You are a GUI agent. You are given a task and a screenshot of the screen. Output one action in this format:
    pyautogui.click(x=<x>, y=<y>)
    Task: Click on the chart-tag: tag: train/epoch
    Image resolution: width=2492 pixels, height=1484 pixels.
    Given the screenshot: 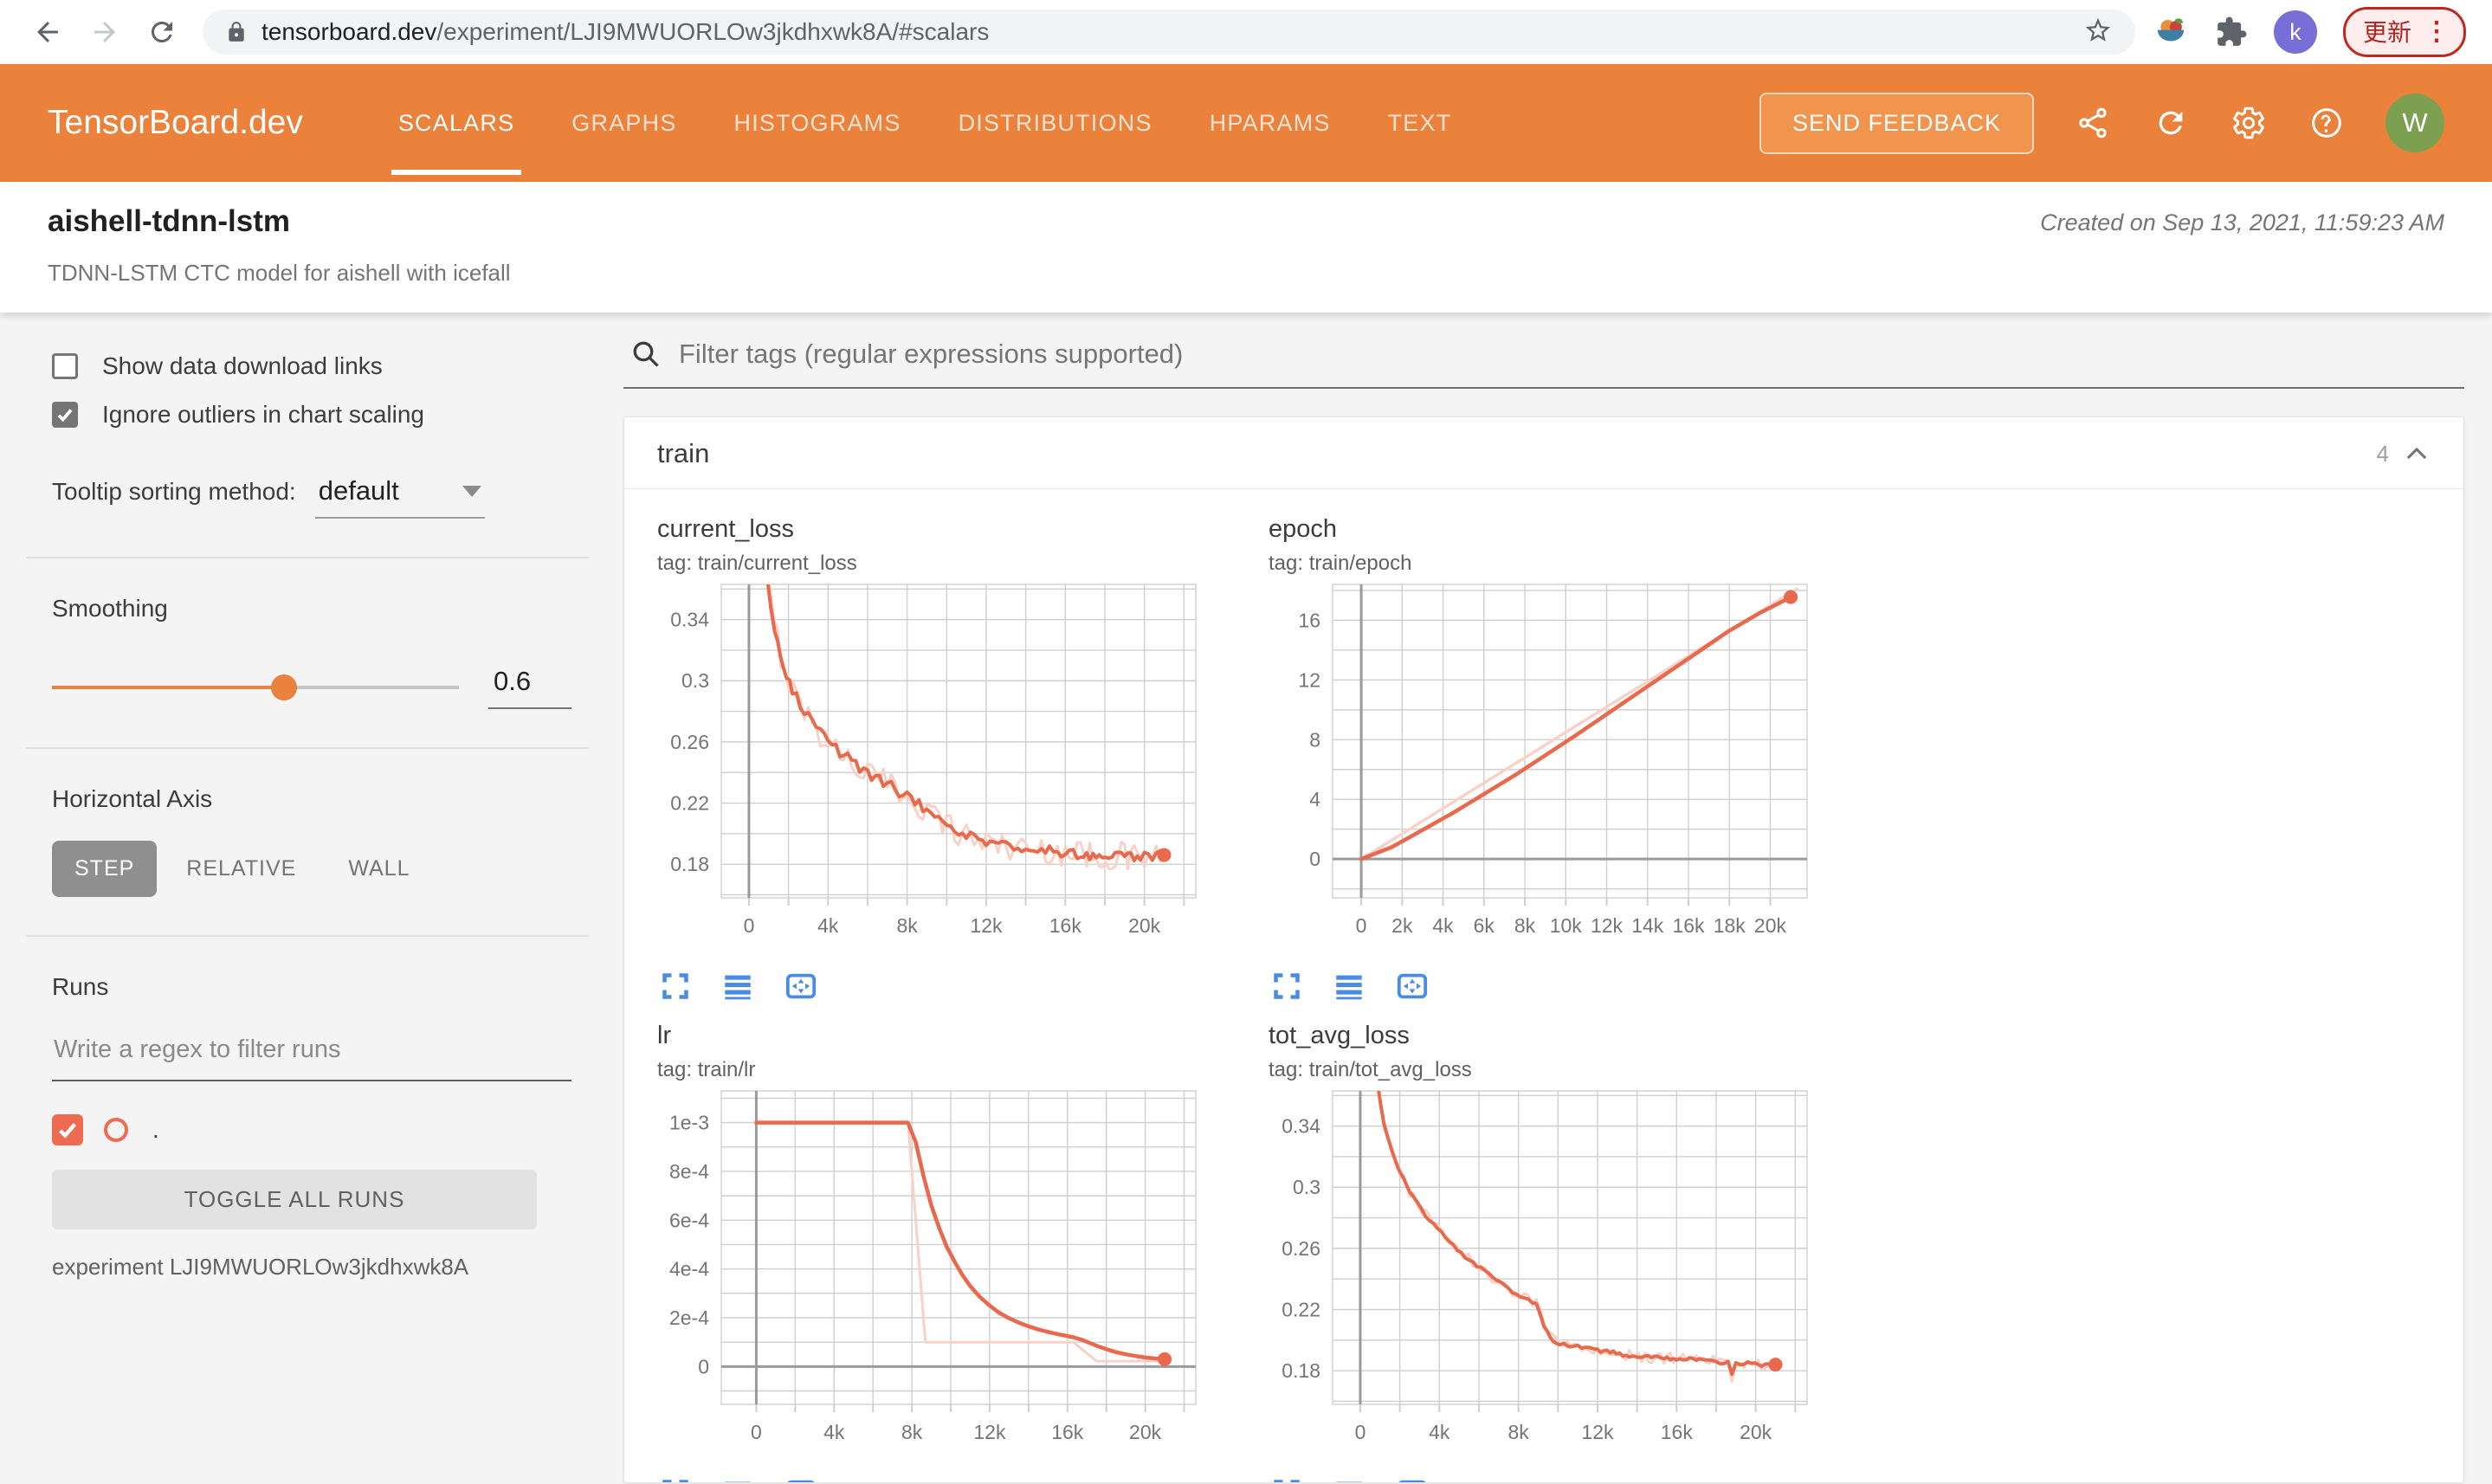 What is the action you would take?
    pyautogui.click(x=1340, y=563)
    